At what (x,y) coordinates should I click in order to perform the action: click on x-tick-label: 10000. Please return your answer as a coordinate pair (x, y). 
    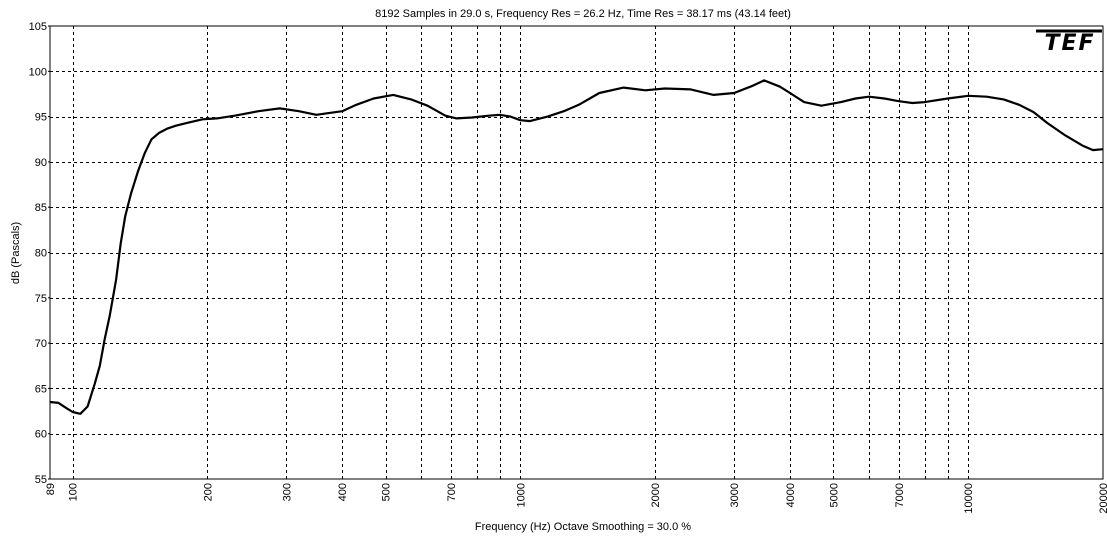
    Looking at the image, I should click on (969, 498).